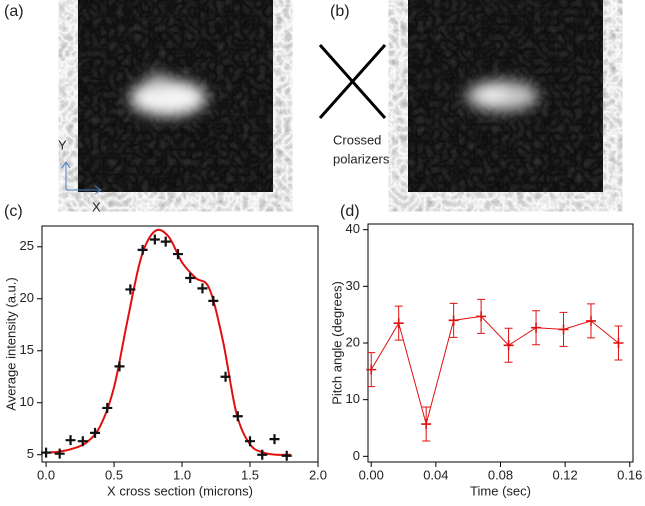 Image resolution: width=645 pixels, height=506 pixels. I want to click on y-tick-label: 0, so click(356, 455).